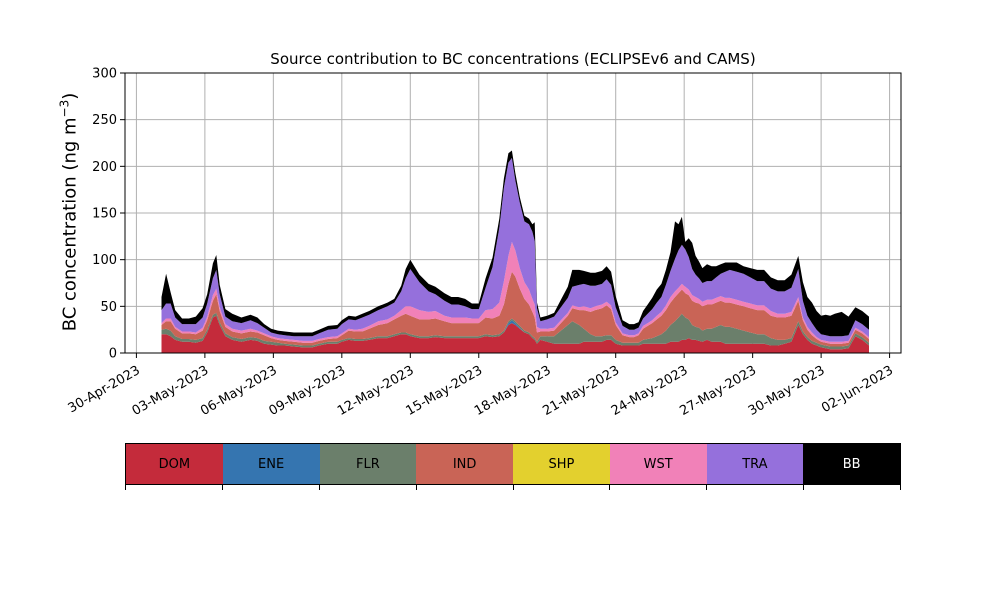 This screenshot has width=1000, height=600. I want to click on legend: DOM ENE FLR IND SHP WST TRA BB, so click(513, 464).